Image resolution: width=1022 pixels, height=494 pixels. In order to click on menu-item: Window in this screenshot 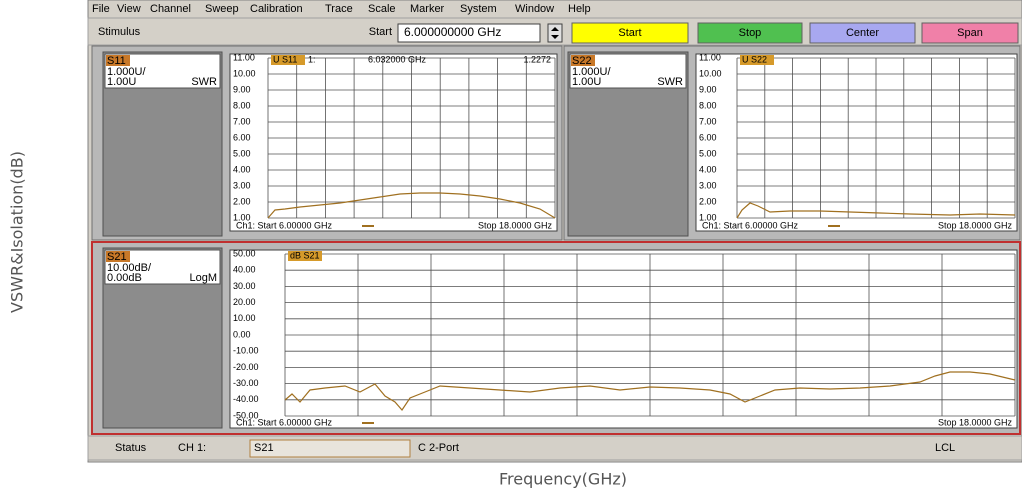, I will do `click(534, 9)`.